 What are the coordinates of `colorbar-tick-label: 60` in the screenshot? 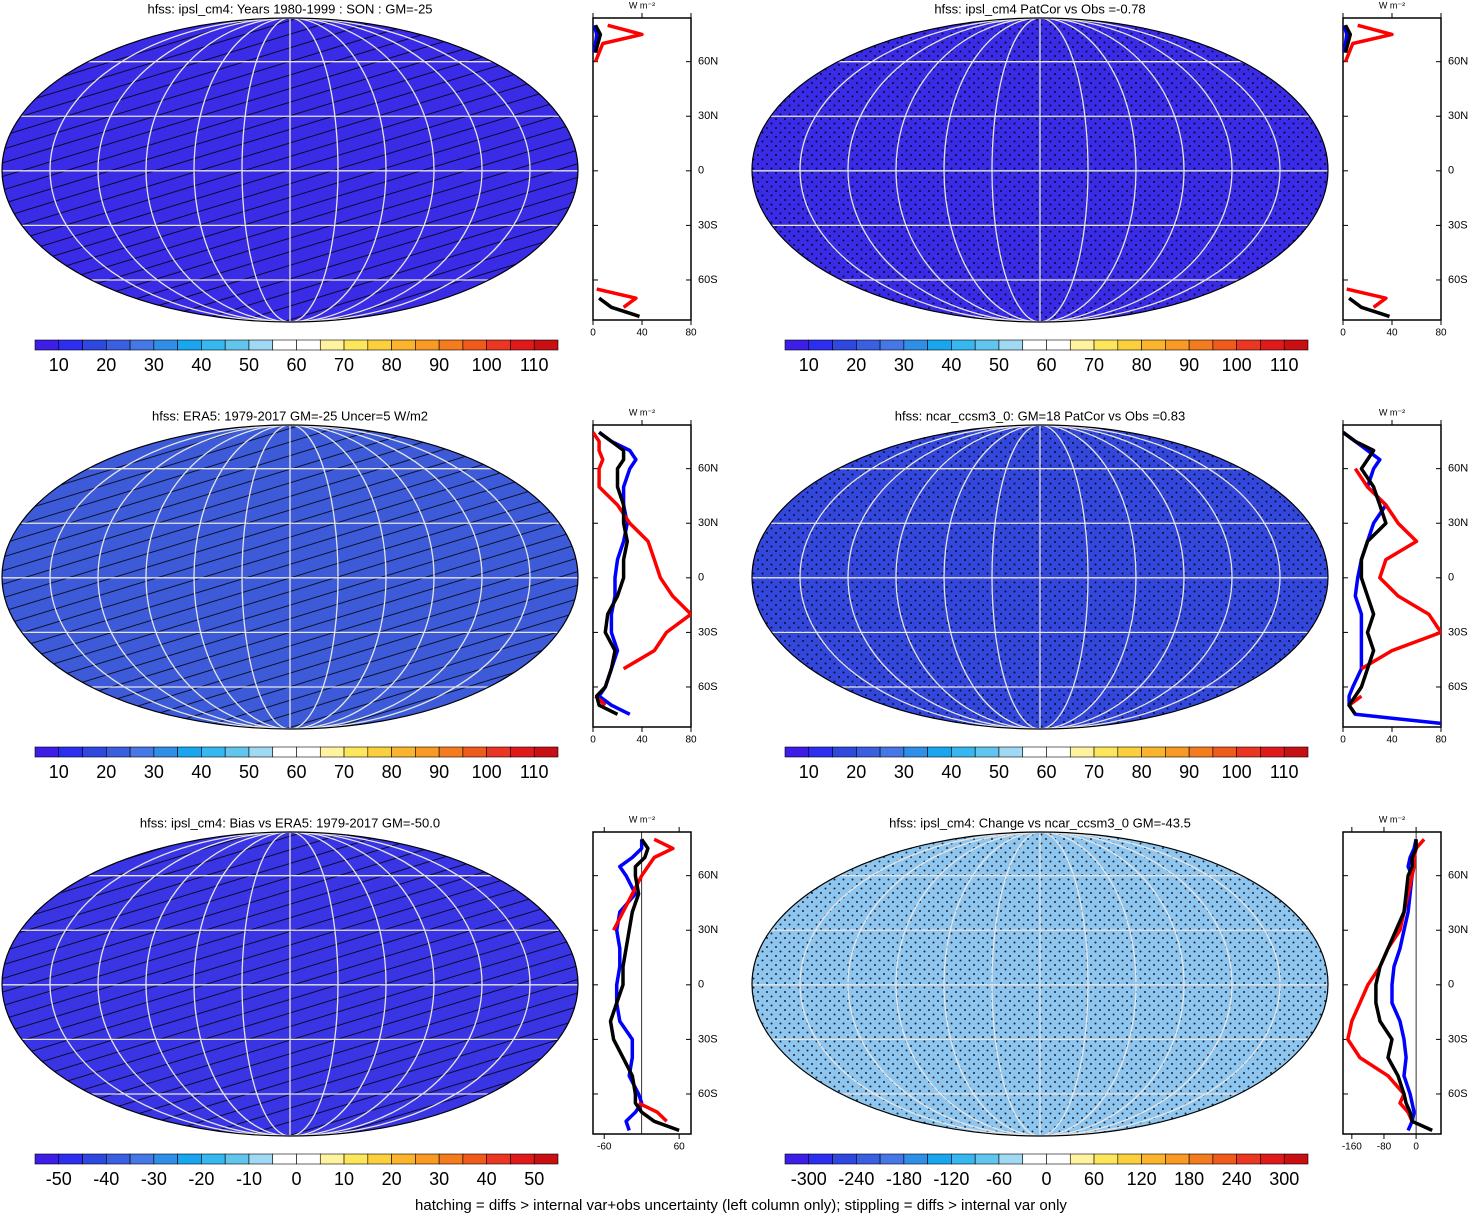 It's located at (1046, 365).